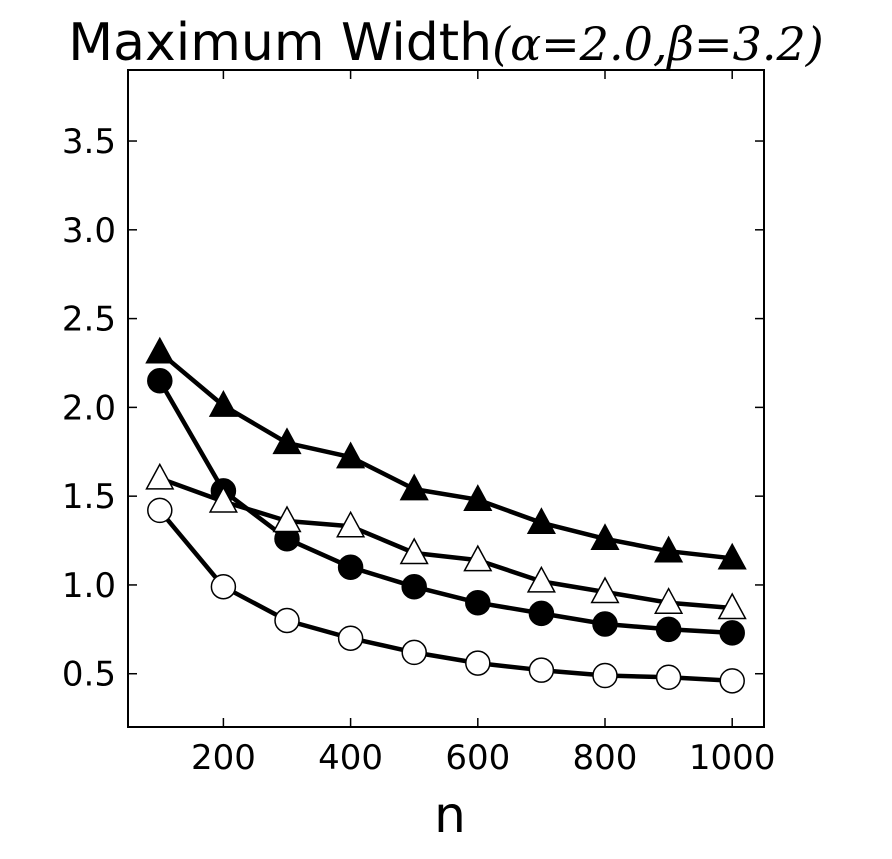 Image resolution: width=892 pixels, height=859 pixels. Describe the element at coordinates (350, 758) in the screenshot. I see `x-tick-label: 400` at that location.